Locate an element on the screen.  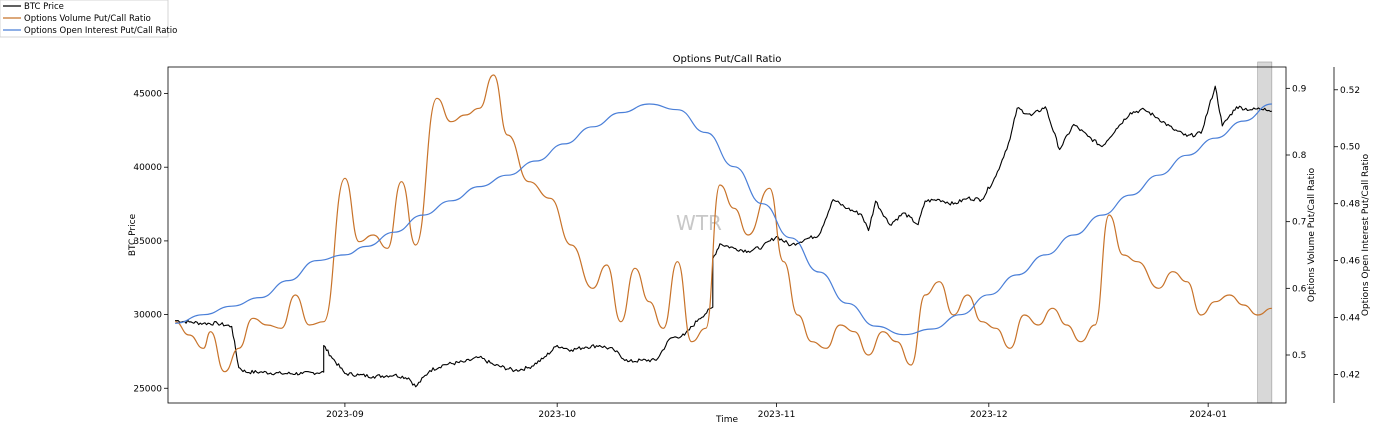
right1-tick-label: 0.8 is located at coordinates (1299, 156).